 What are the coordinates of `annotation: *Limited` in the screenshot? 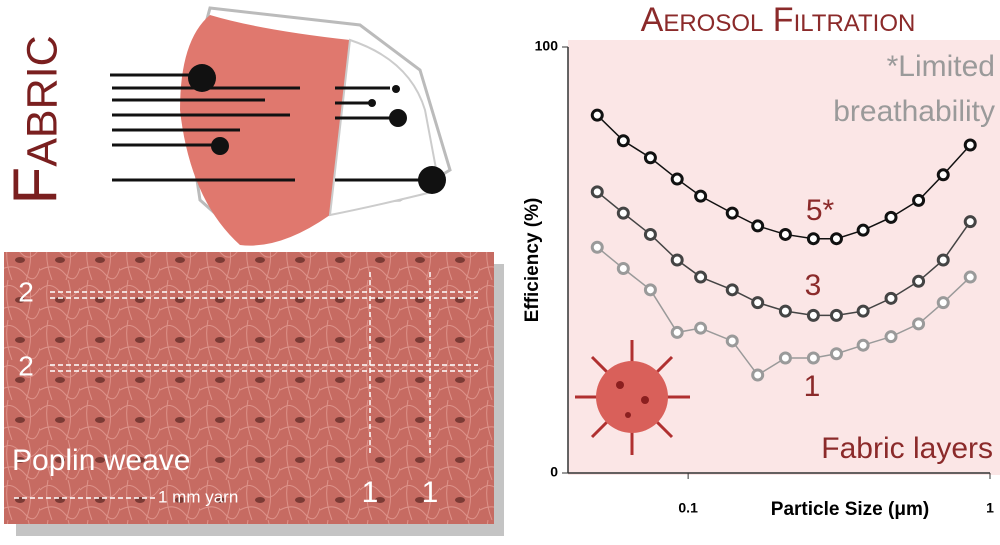 It's located at (941, 66).